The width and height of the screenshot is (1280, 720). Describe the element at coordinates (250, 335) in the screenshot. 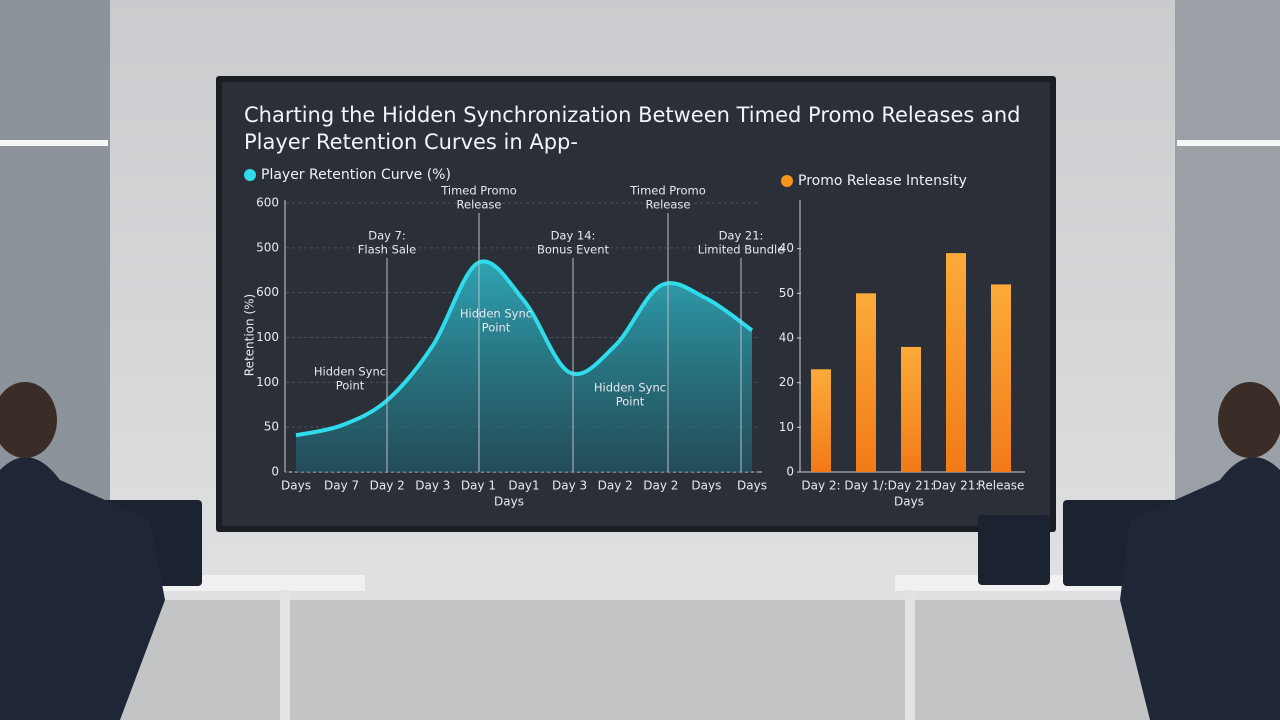

I see `y-axis-label: Retention (%)` at that location.